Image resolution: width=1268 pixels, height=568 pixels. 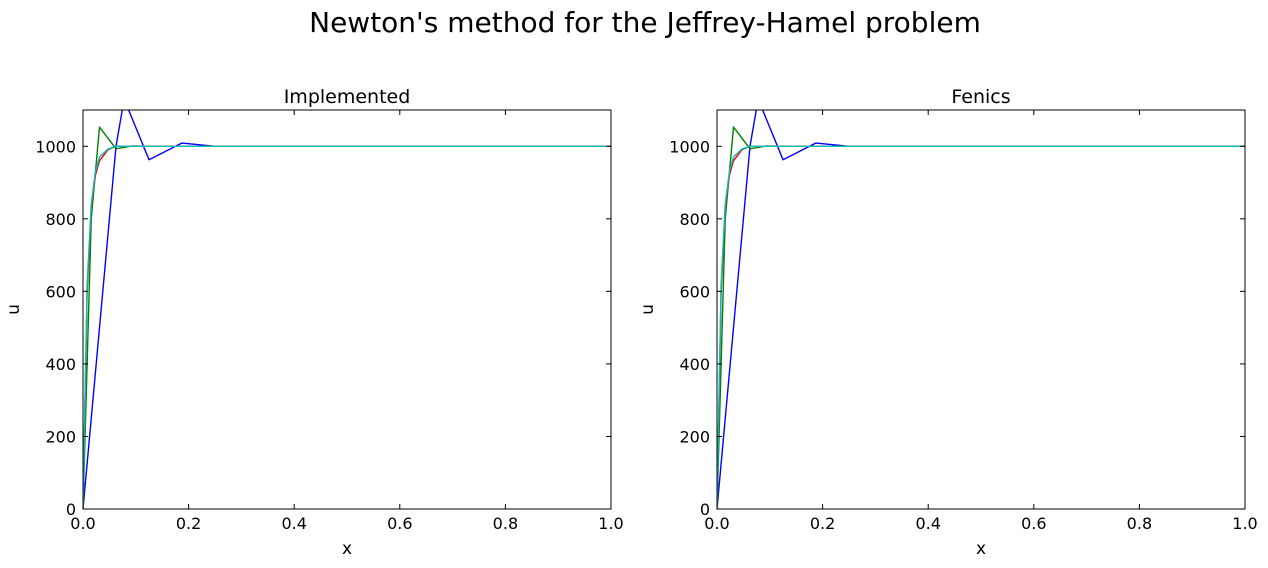 What do you see at coordinates (347, 97) in the screenshot?
I see `axes-title: Implemented` at bounding box center [347, 97].